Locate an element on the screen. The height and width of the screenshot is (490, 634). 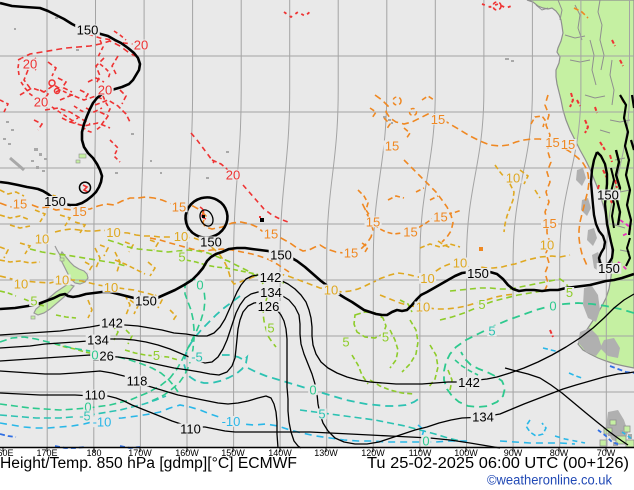
svg-text: 100W is located at coordinates (466, 453).